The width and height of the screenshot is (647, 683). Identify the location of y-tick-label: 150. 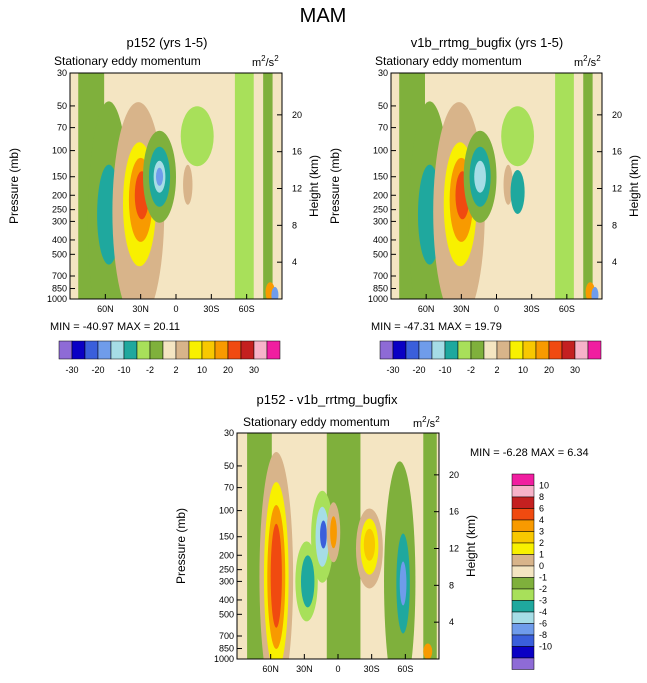
(59, 177).